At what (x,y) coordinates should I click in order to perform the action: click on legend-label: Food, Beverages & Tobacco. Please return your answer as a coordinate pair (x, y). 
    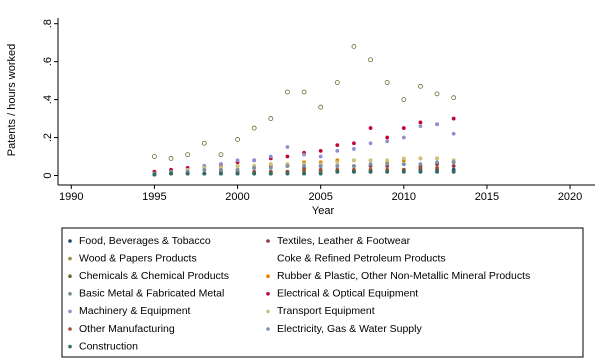
    Looking at the image, I should click on (145, 241).